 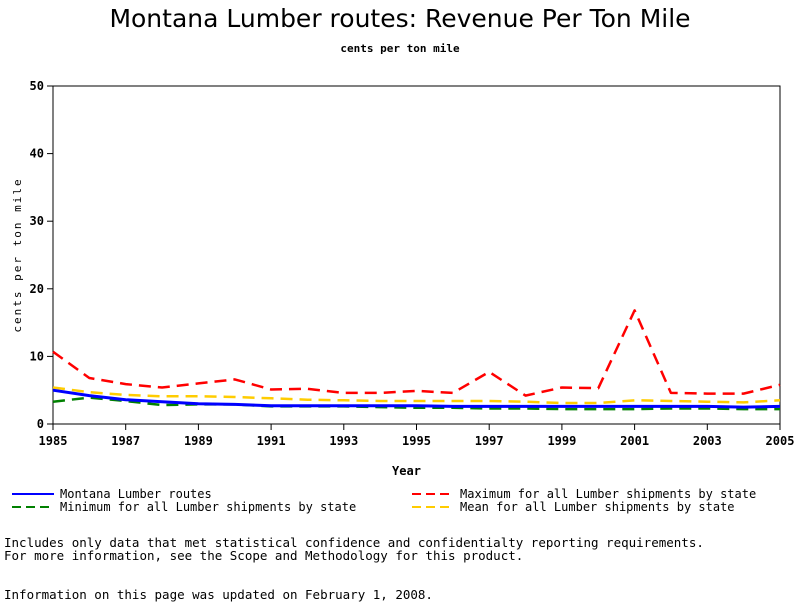 I want to click on x-tick-label: 1999, so click(x=561, y=441).